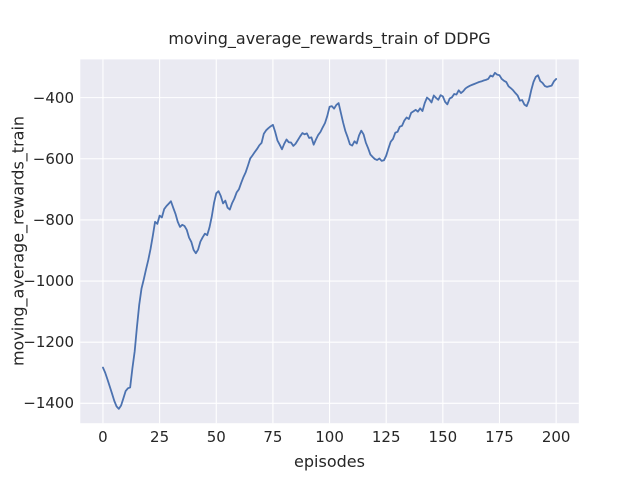 This screenshot has width=640, height=480. Describe the element at coordinates (53, 158) in the screenshot. I see `y-tick-label: −600` at that location.